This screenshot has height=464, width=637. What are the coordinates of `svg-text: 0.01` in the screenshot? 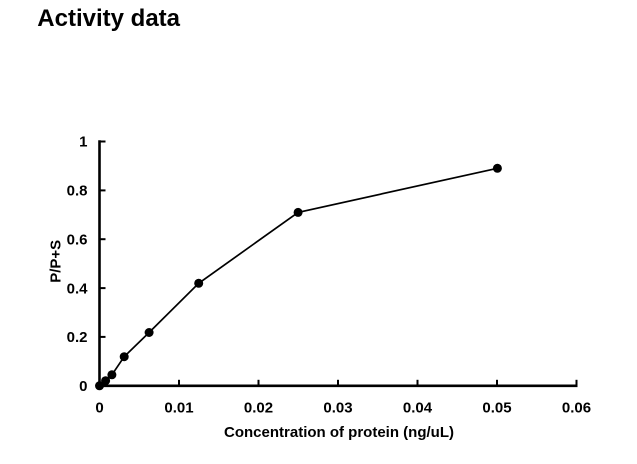 It's located at (178, 408).